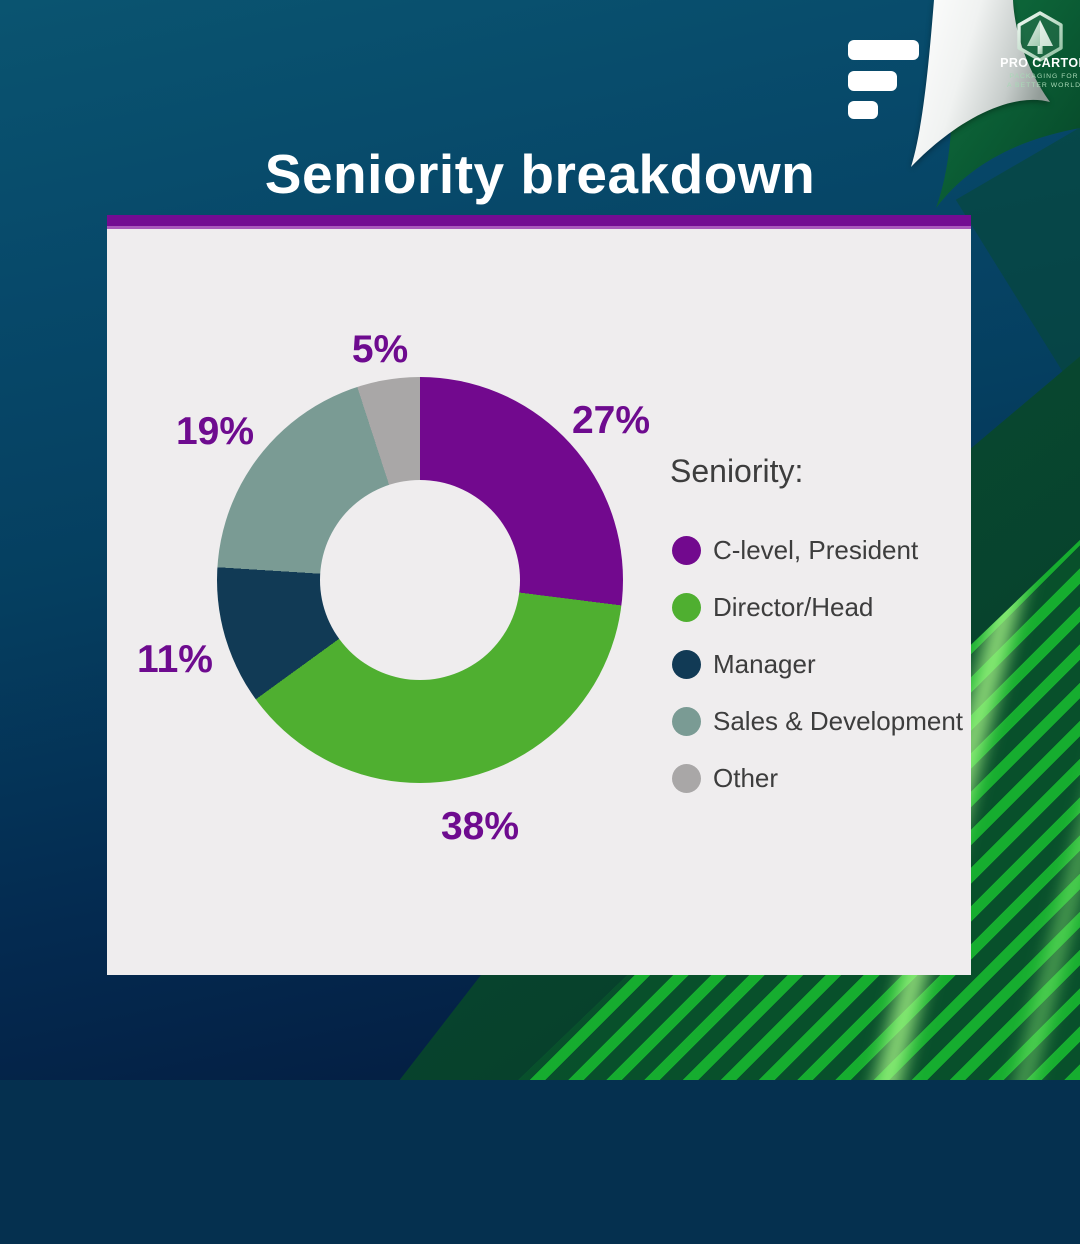  Describe the element at coordinates (737, 471) in the screenshot. I see `legend-title: Seniority:` at that location.